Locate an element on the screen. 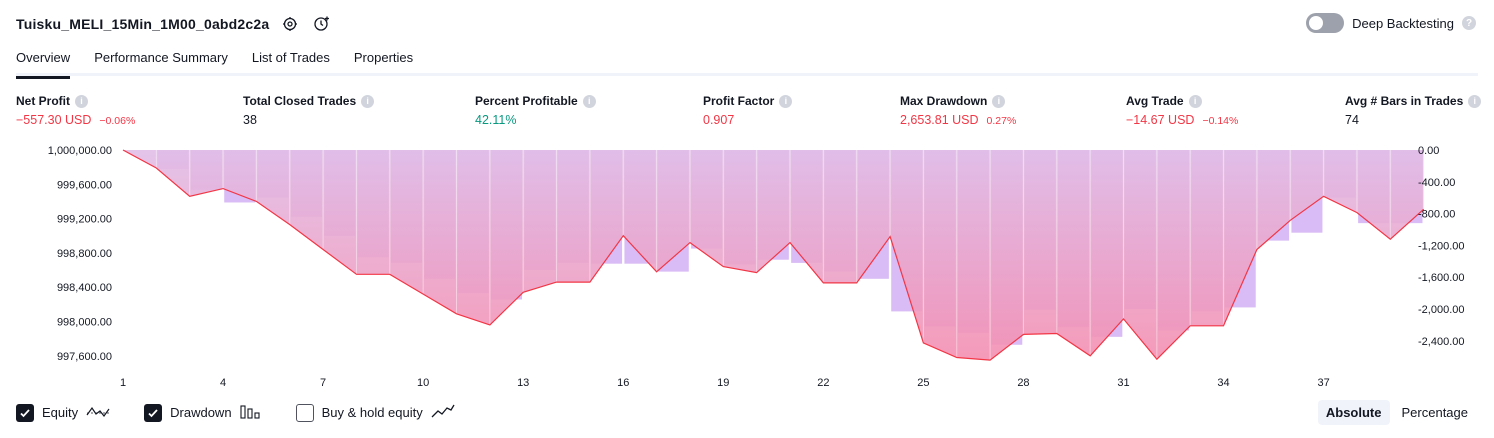  legend-equity-label: Equity is located at coordinates (60, 412).